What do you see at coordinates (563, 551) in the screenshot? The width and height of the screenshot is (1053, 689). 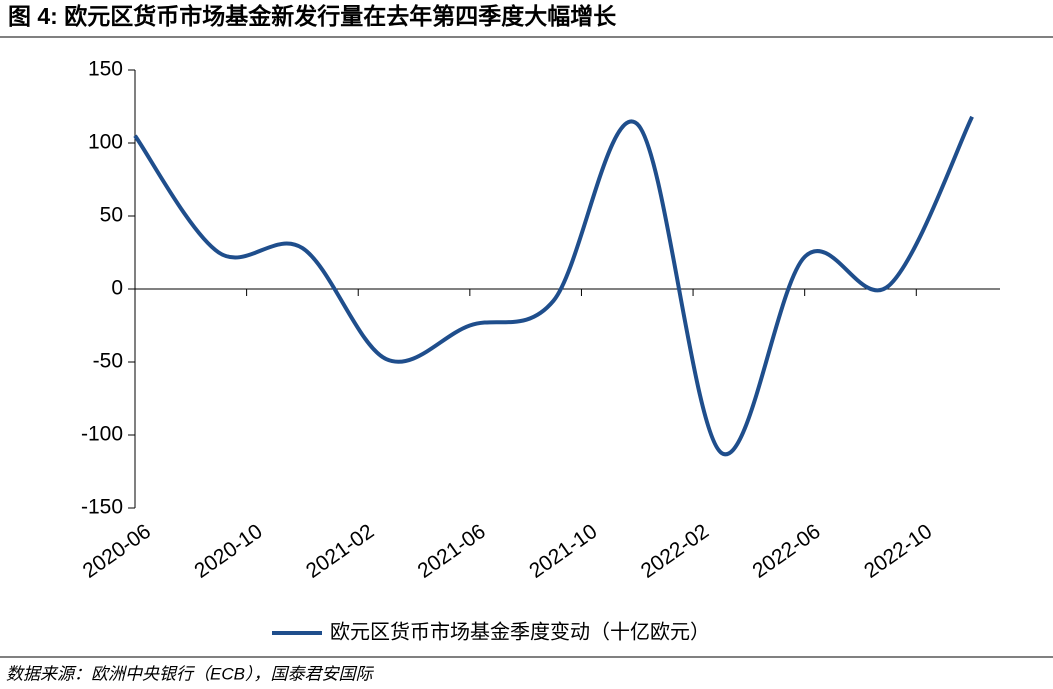 I see `x-tick-label: 2021-10` at bounding box center [563, 551].